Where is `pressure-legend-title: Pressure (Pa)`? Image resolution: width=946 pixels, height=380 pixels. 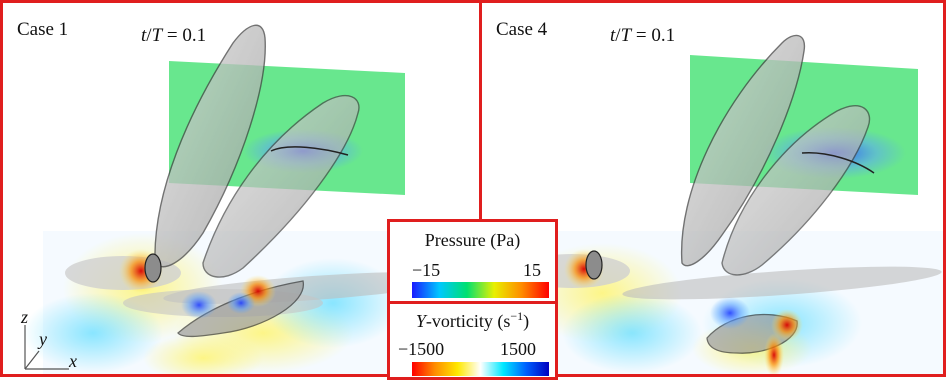
pressure-legend-title: Pressure (Pa) is located at coordinates (472, 240).